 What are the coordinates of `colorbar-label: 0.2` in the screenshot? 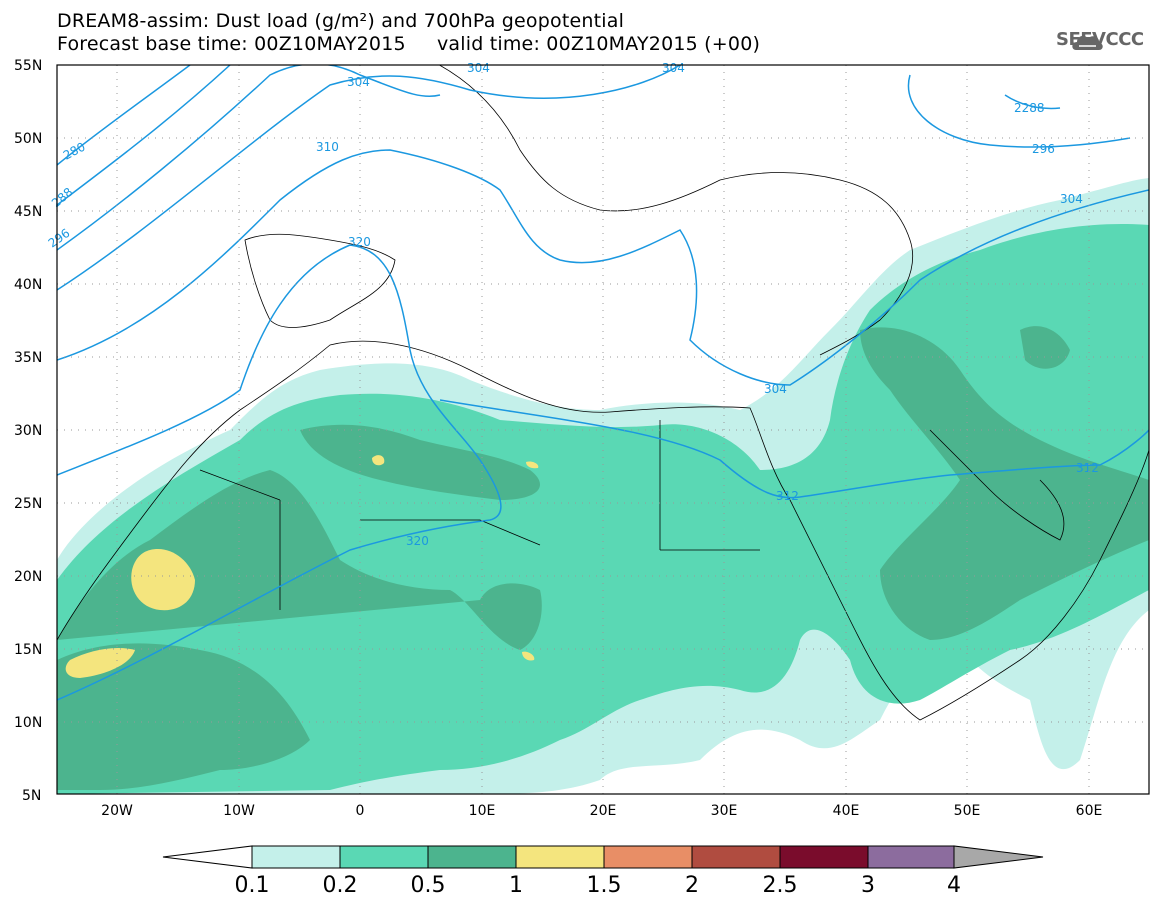 It's located at (340, 885).